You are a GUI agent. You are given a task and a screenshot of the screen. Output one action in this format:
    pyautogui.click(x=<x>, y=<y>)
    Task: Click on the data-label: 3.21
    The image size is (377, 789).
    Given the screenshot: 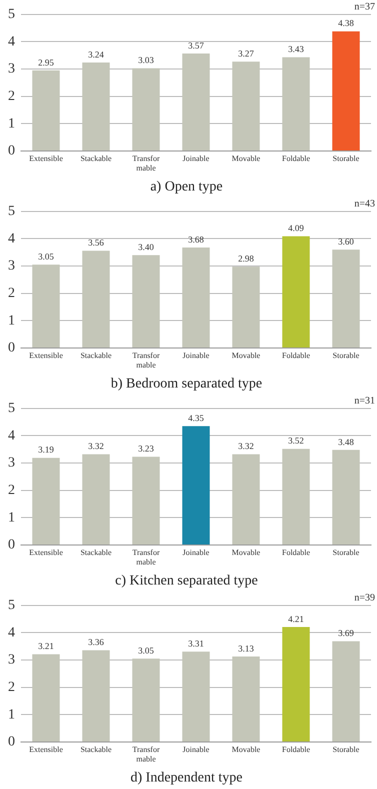 What is the action you would take?
    pyautogui.click(x=46, y=646)
    